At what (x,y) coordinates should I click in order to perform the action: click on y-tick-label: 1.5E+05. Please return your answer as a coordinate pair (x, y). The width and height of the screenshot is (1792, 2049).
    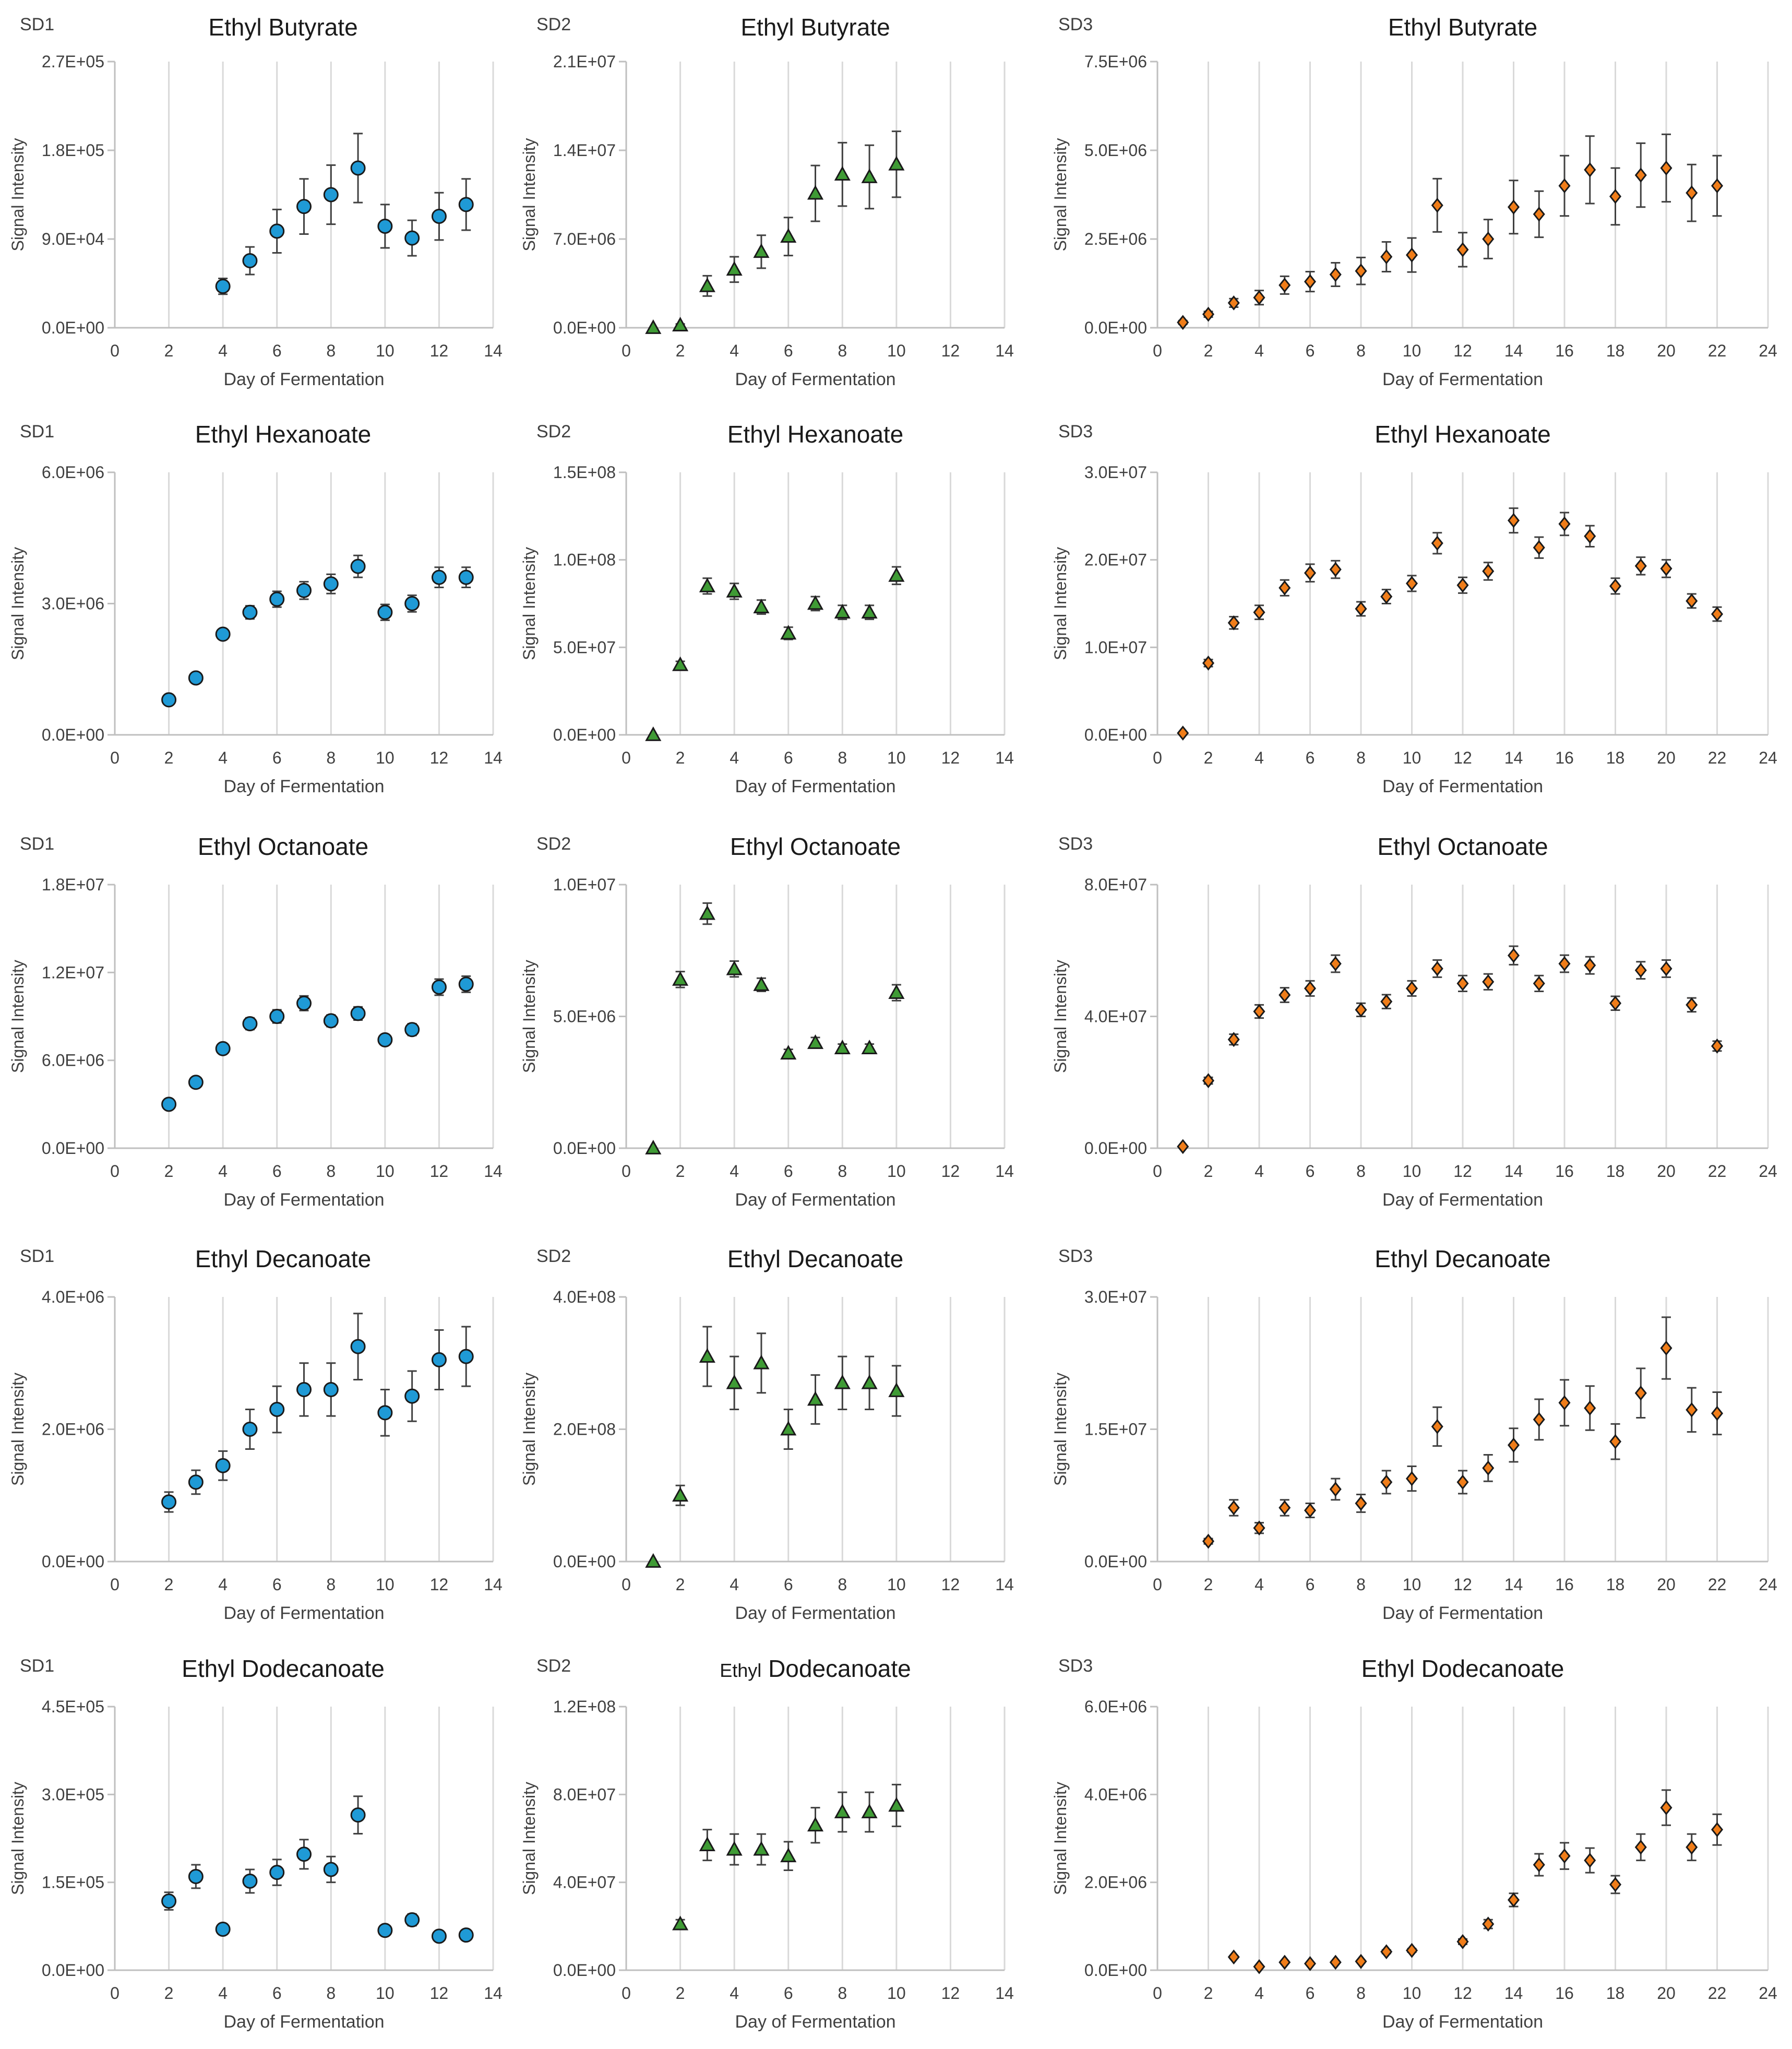
    Looking at the image, I should click on (73, 1882).